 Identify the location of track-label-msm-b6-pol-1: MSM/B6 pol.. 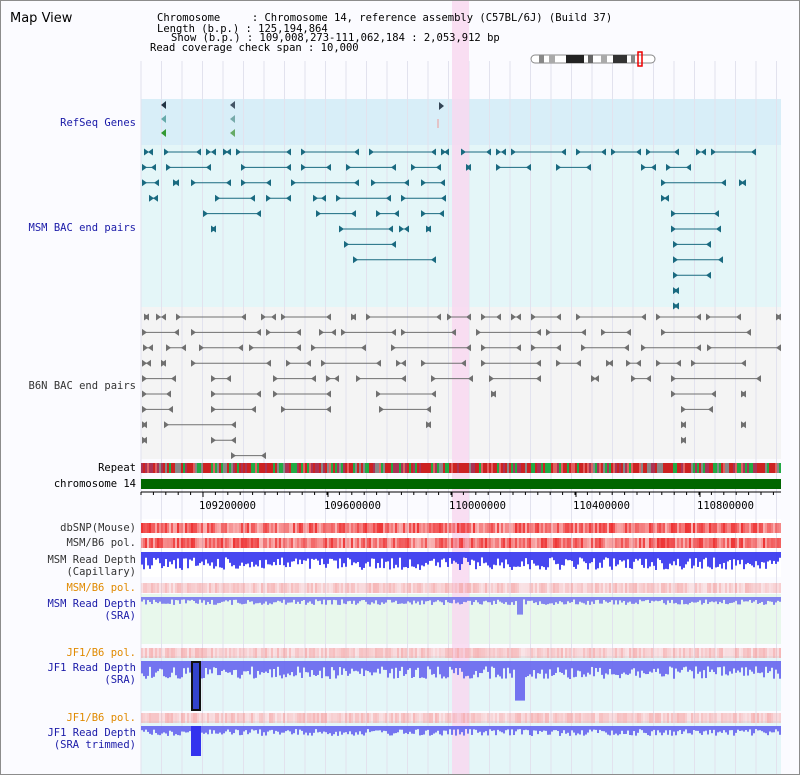
(101, 543).